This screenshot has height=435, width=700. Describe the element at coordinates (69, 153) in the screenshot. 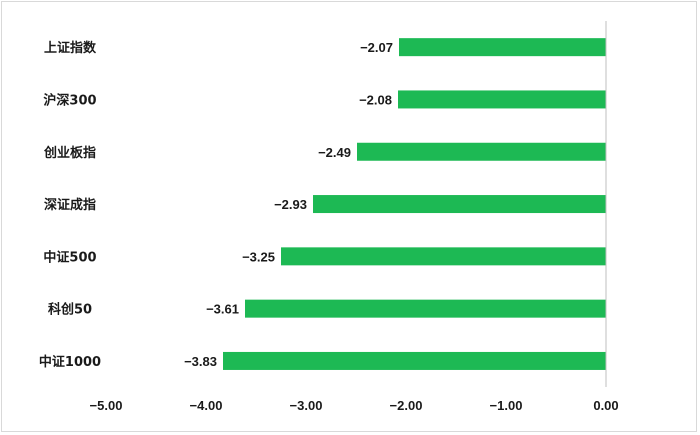

I see `category-label: 创业板指` at that location.